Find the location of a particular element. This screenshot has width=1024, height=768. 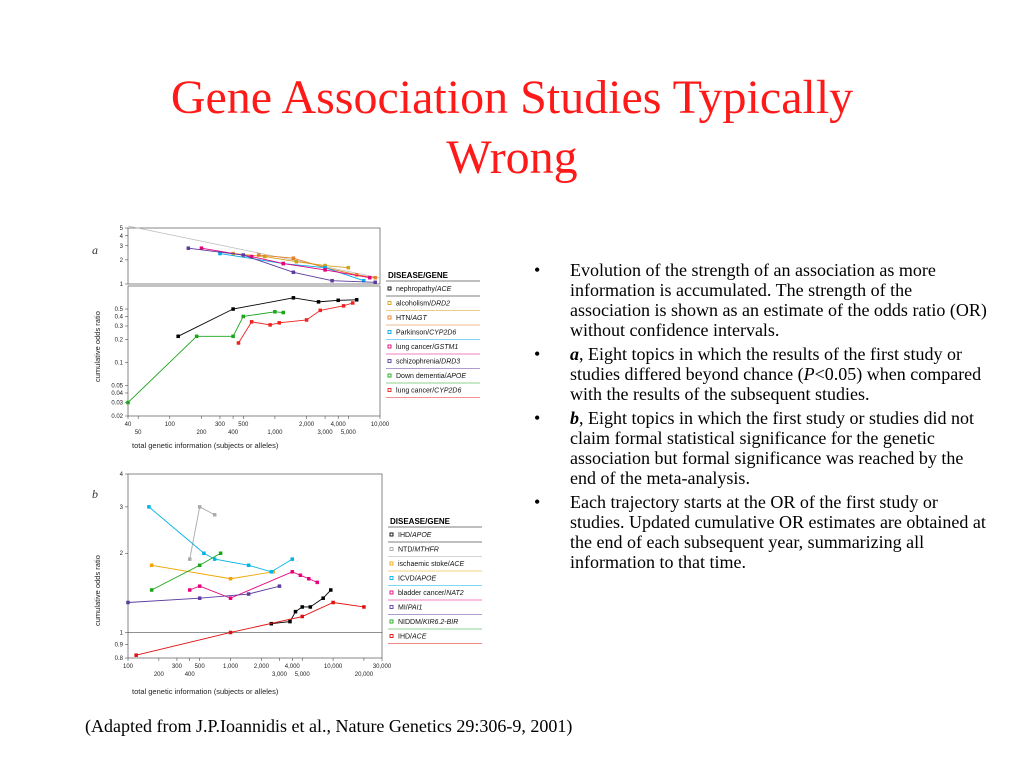

x-tick-label: 50 is located at coordinates (138, 433).